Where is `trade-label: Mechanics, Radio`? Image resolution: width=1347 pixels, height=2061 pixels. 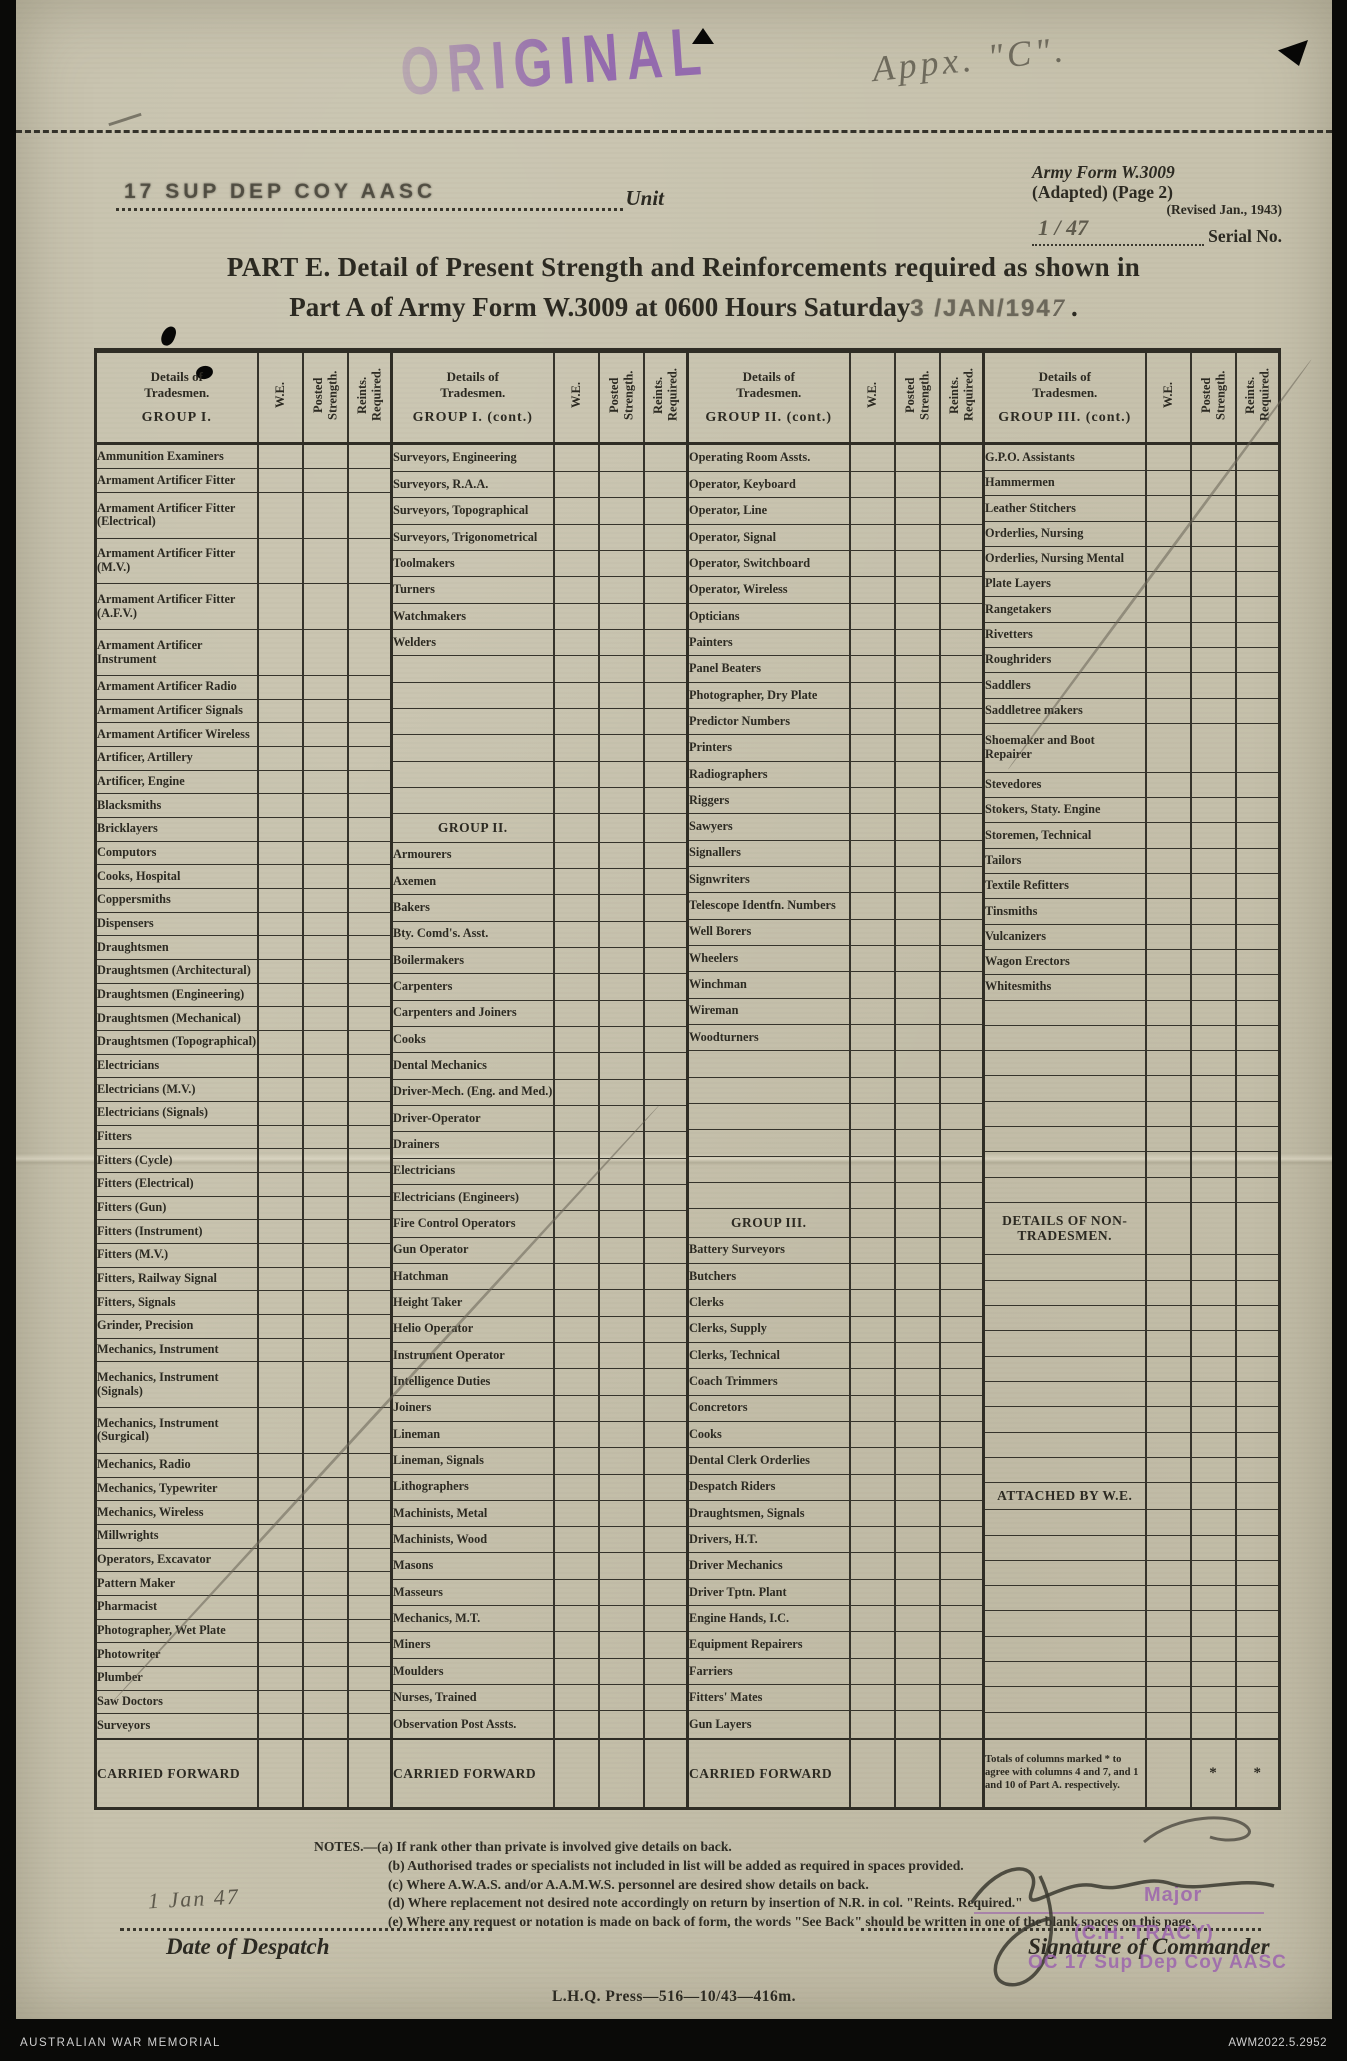
trade-label: Mechanics, Radio is located at coordinates (176, 1465).